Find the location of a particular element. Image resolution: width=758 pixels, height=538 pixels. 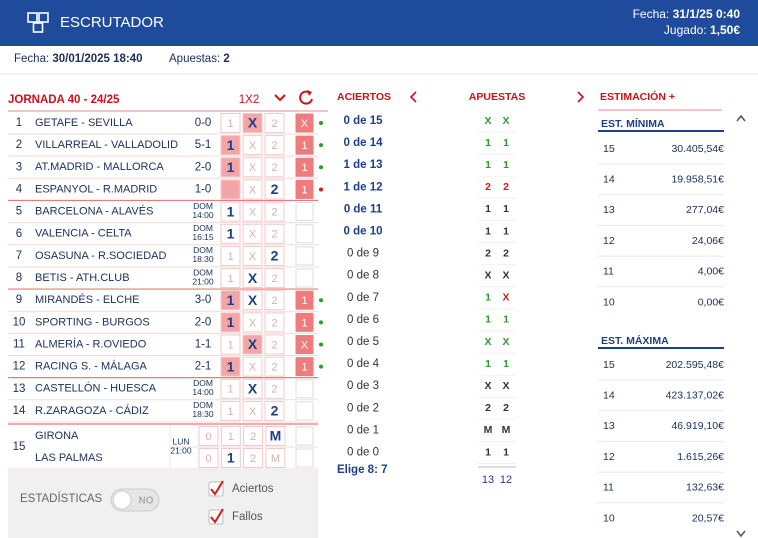

match-number: 5 is located at coordinates (19, 212).